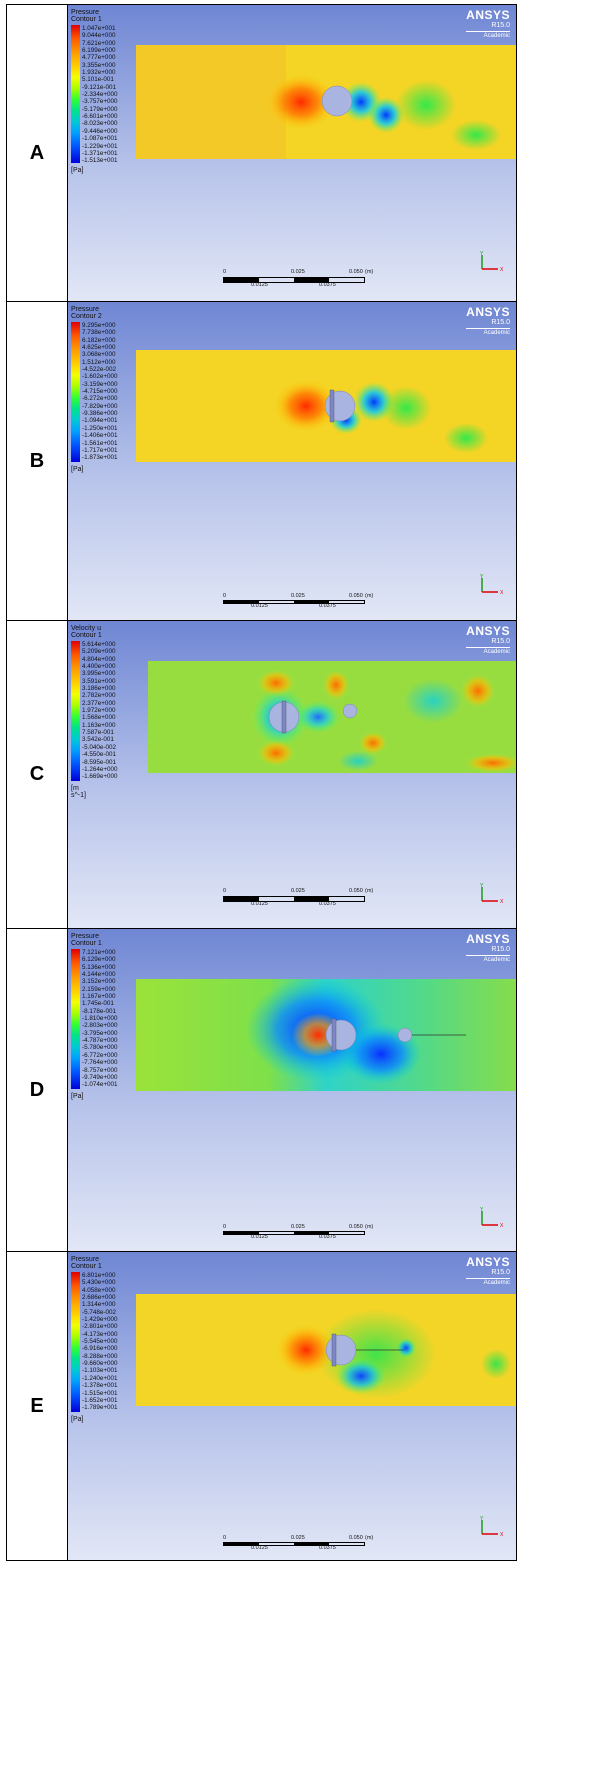 The width and height of the screenshot is (606, 1785). What do you see at coordinates (100, 153) in the screenshot?
I see `legend-value: -1.371e+001` at bounding box center [100, 153].